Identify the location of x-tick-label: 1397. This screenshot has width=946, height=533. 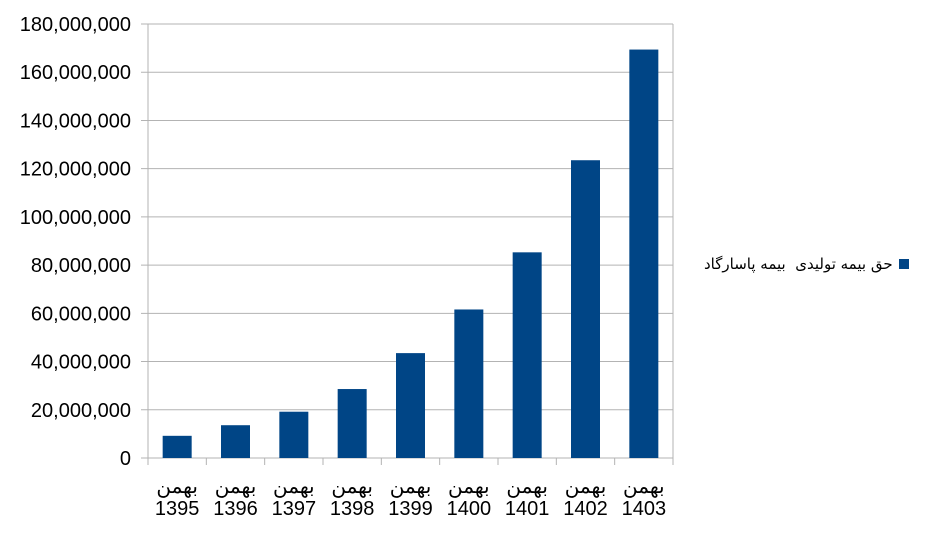
(294, 509).